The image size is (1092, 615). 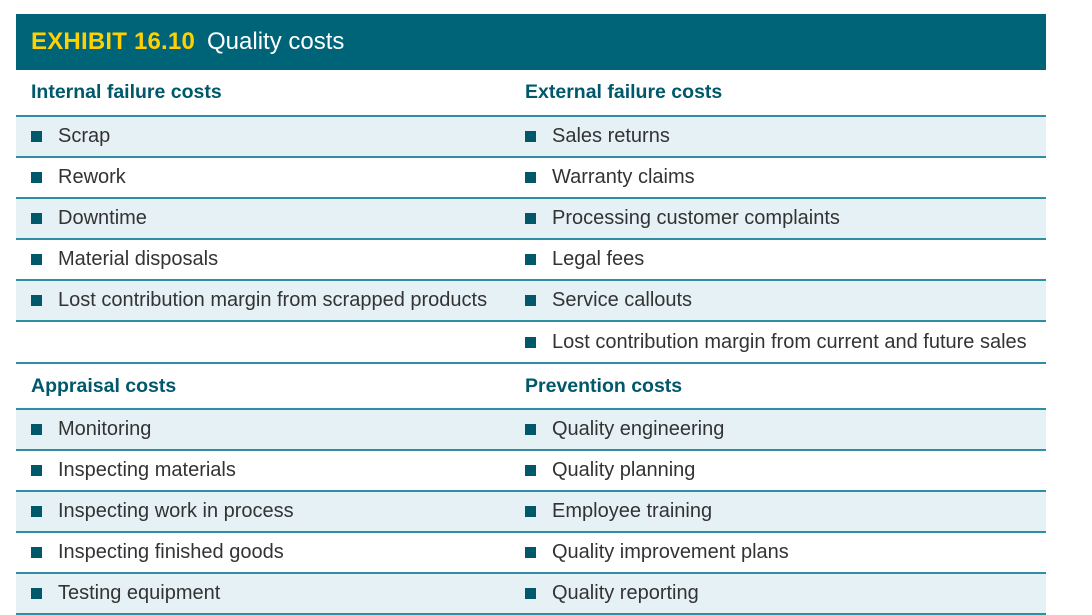 What do you see at coordinates (84, 136) in the screenshot?
I see `cost-item-label: Scrap` at bounding box center [84, 136].